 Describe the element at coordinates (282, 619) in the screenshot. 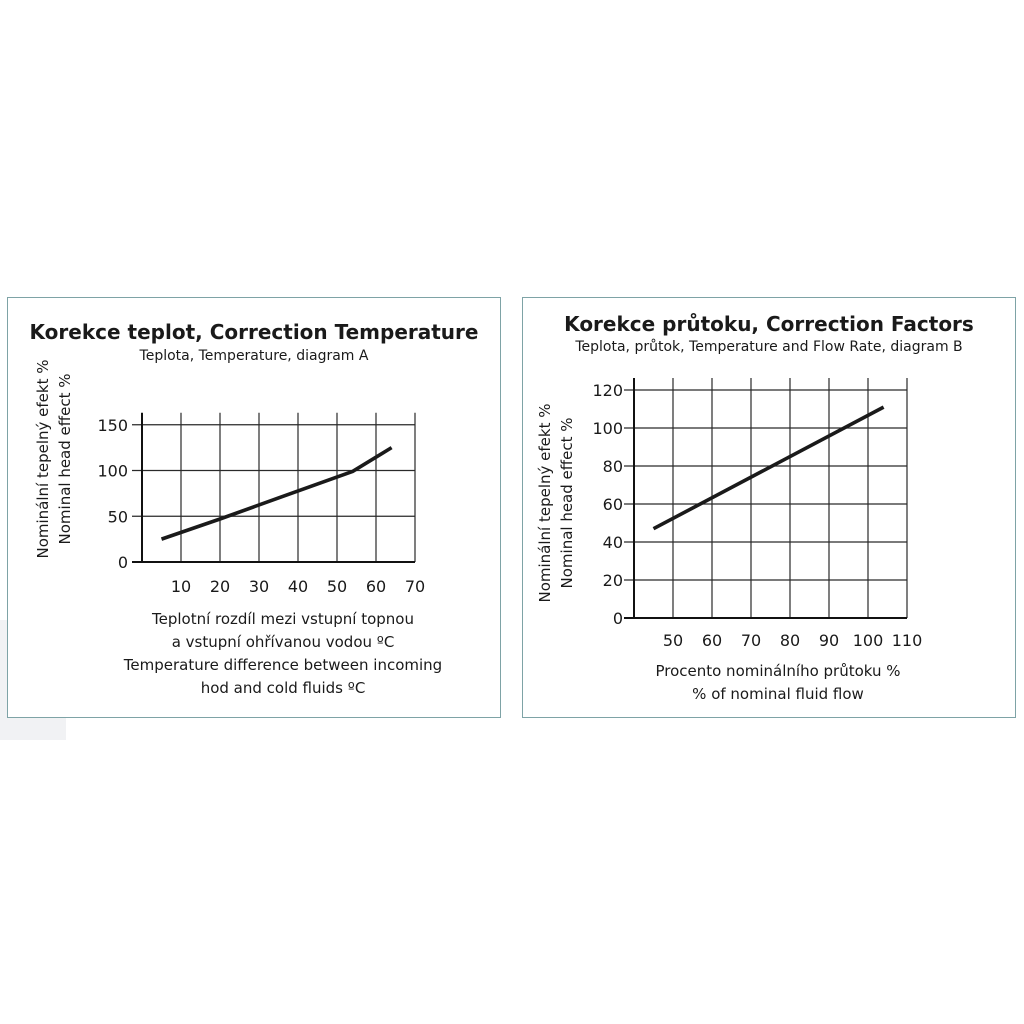

I see `x-axis-label-line: Teplotní rozdíl mezi vstupní topnou` at that location.